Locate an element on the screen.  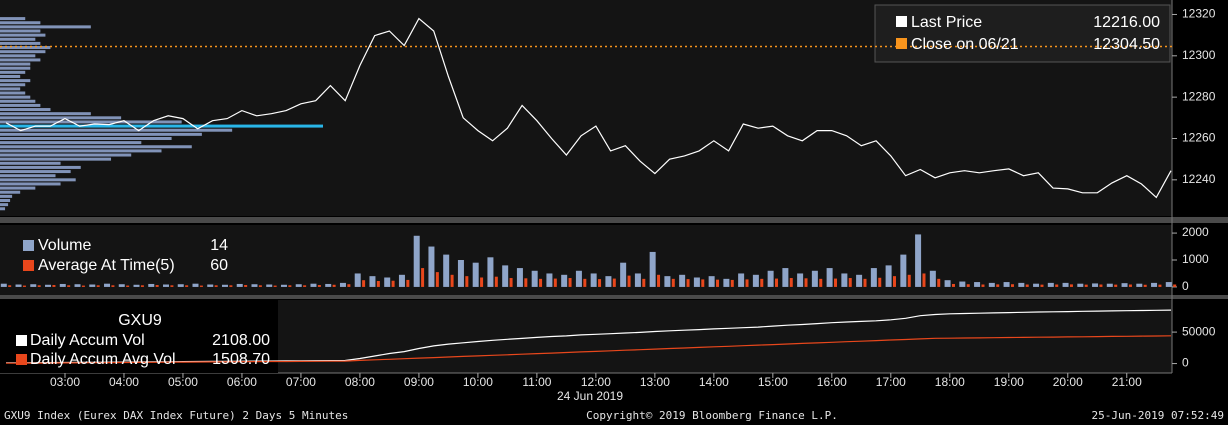
legend-label: Close on 06/21 is located at coordinates (965, 44).